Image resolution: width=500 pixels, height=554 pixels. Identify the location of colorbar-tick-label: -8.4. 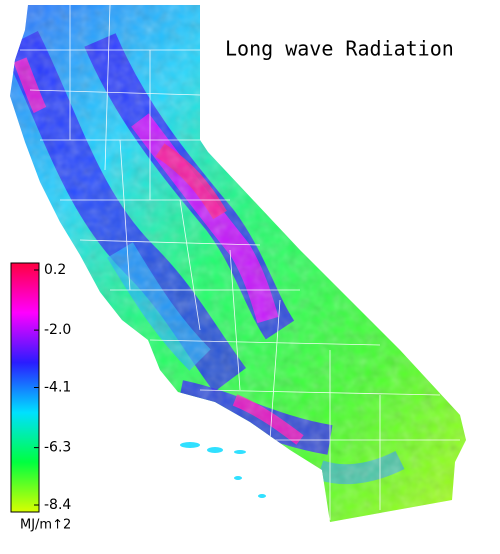
(57, 505).